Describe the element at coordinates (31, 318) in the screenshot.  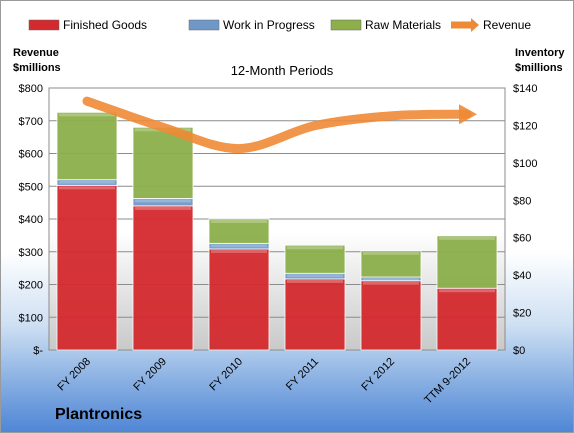
I see `left-tick-label: $100` at that location.